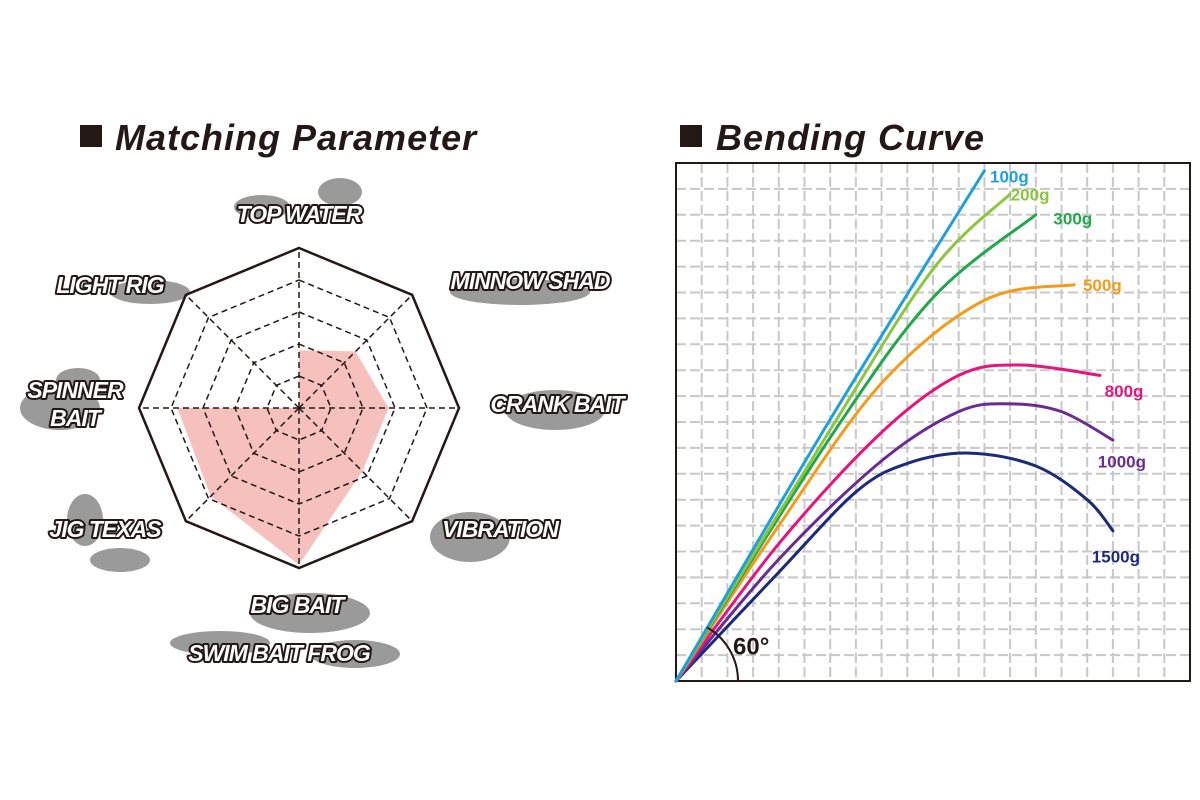 This screenshot has height=800, width=1200. I want to click on angle-label: 60°, so click(751, 646).